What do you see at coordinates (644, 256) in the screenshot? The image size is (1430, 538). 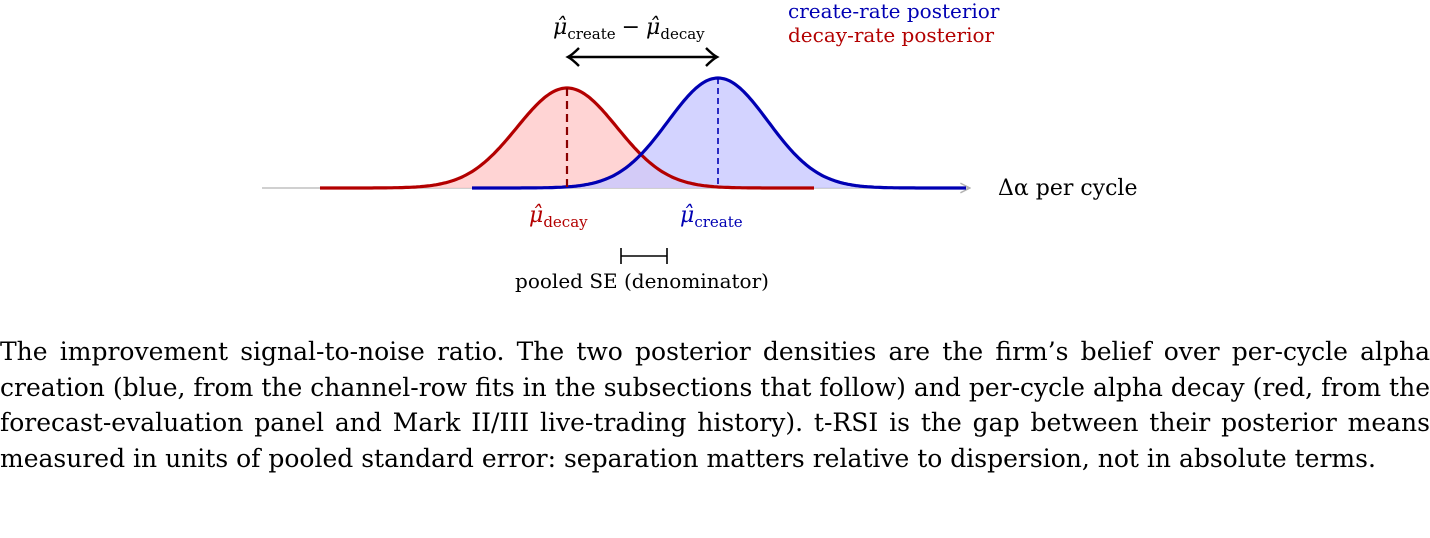 I see `pooled-se-bracket` at bounding box center [644, 256].